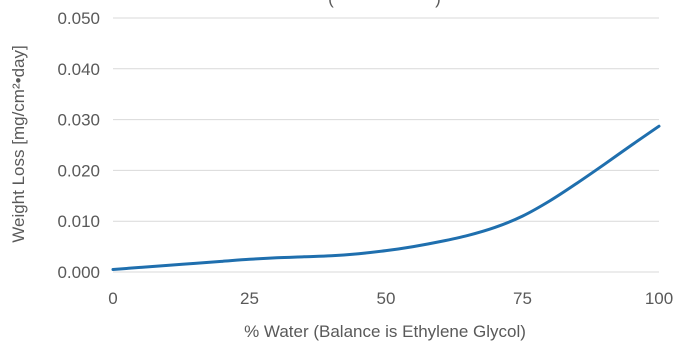  What do you see at coordinates (522, 298) in the screenshot?
I see `x-tick-label: 75` at bounding box center [522, 298].